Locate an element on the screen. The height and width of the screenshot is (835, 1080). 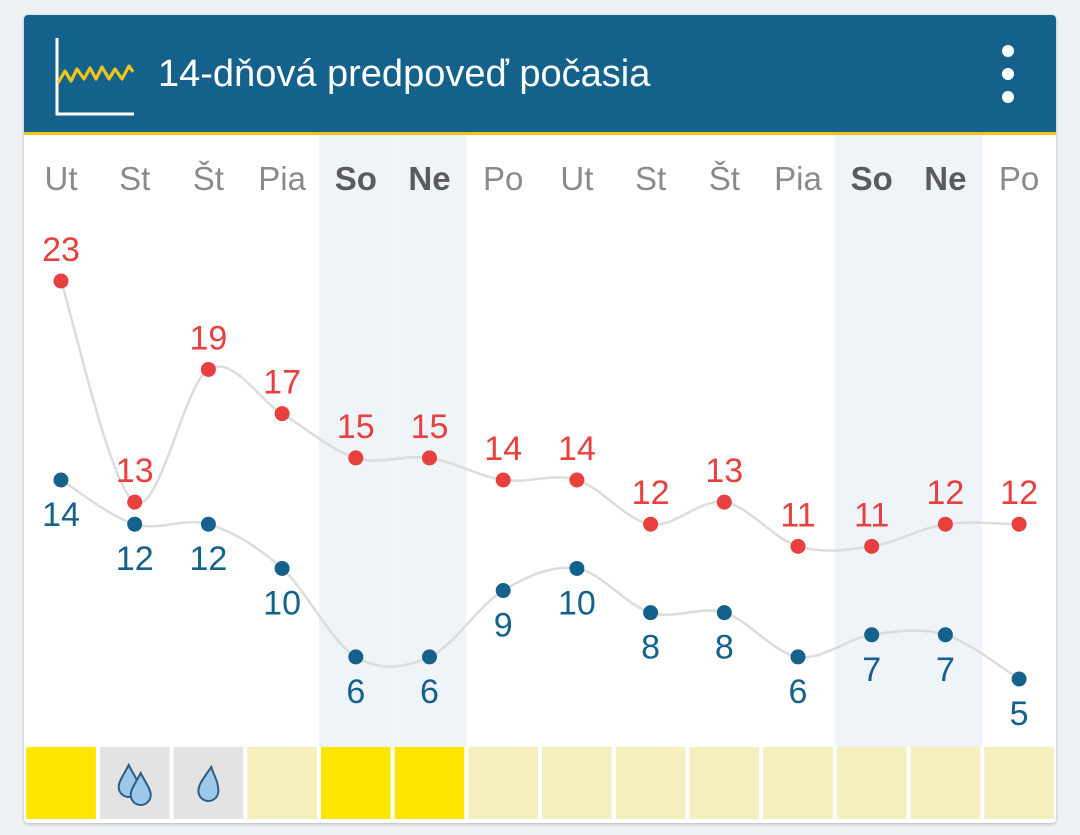
widget-header: 14-dňová predpoveď počasia is located at coordinates (540, 75).